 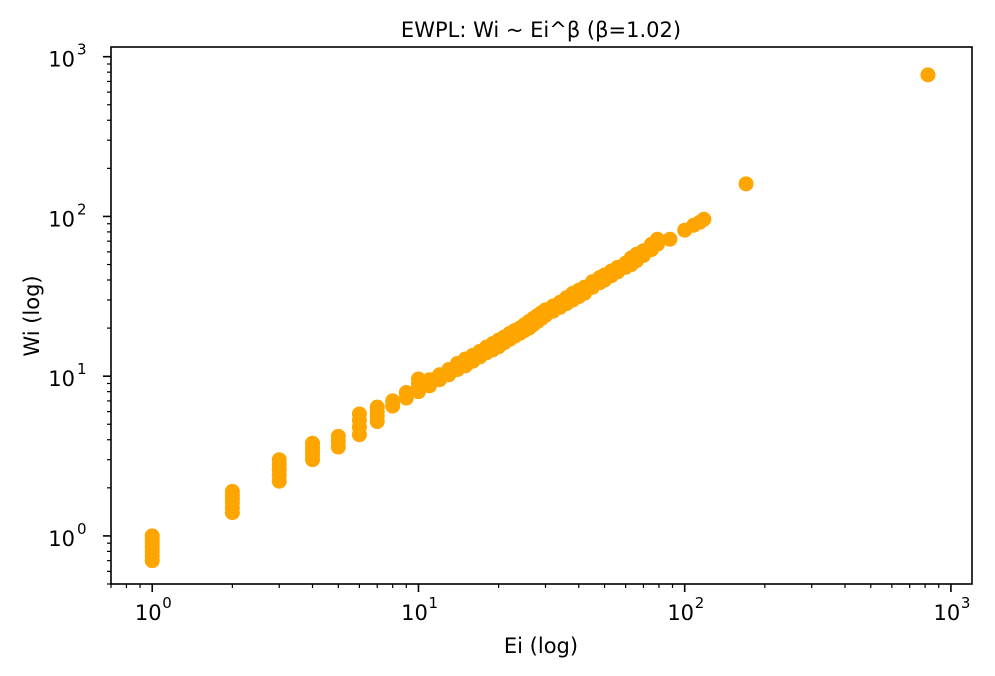 I want to click on x-tick-label-exponent: 1, so click(x=433, y=603).